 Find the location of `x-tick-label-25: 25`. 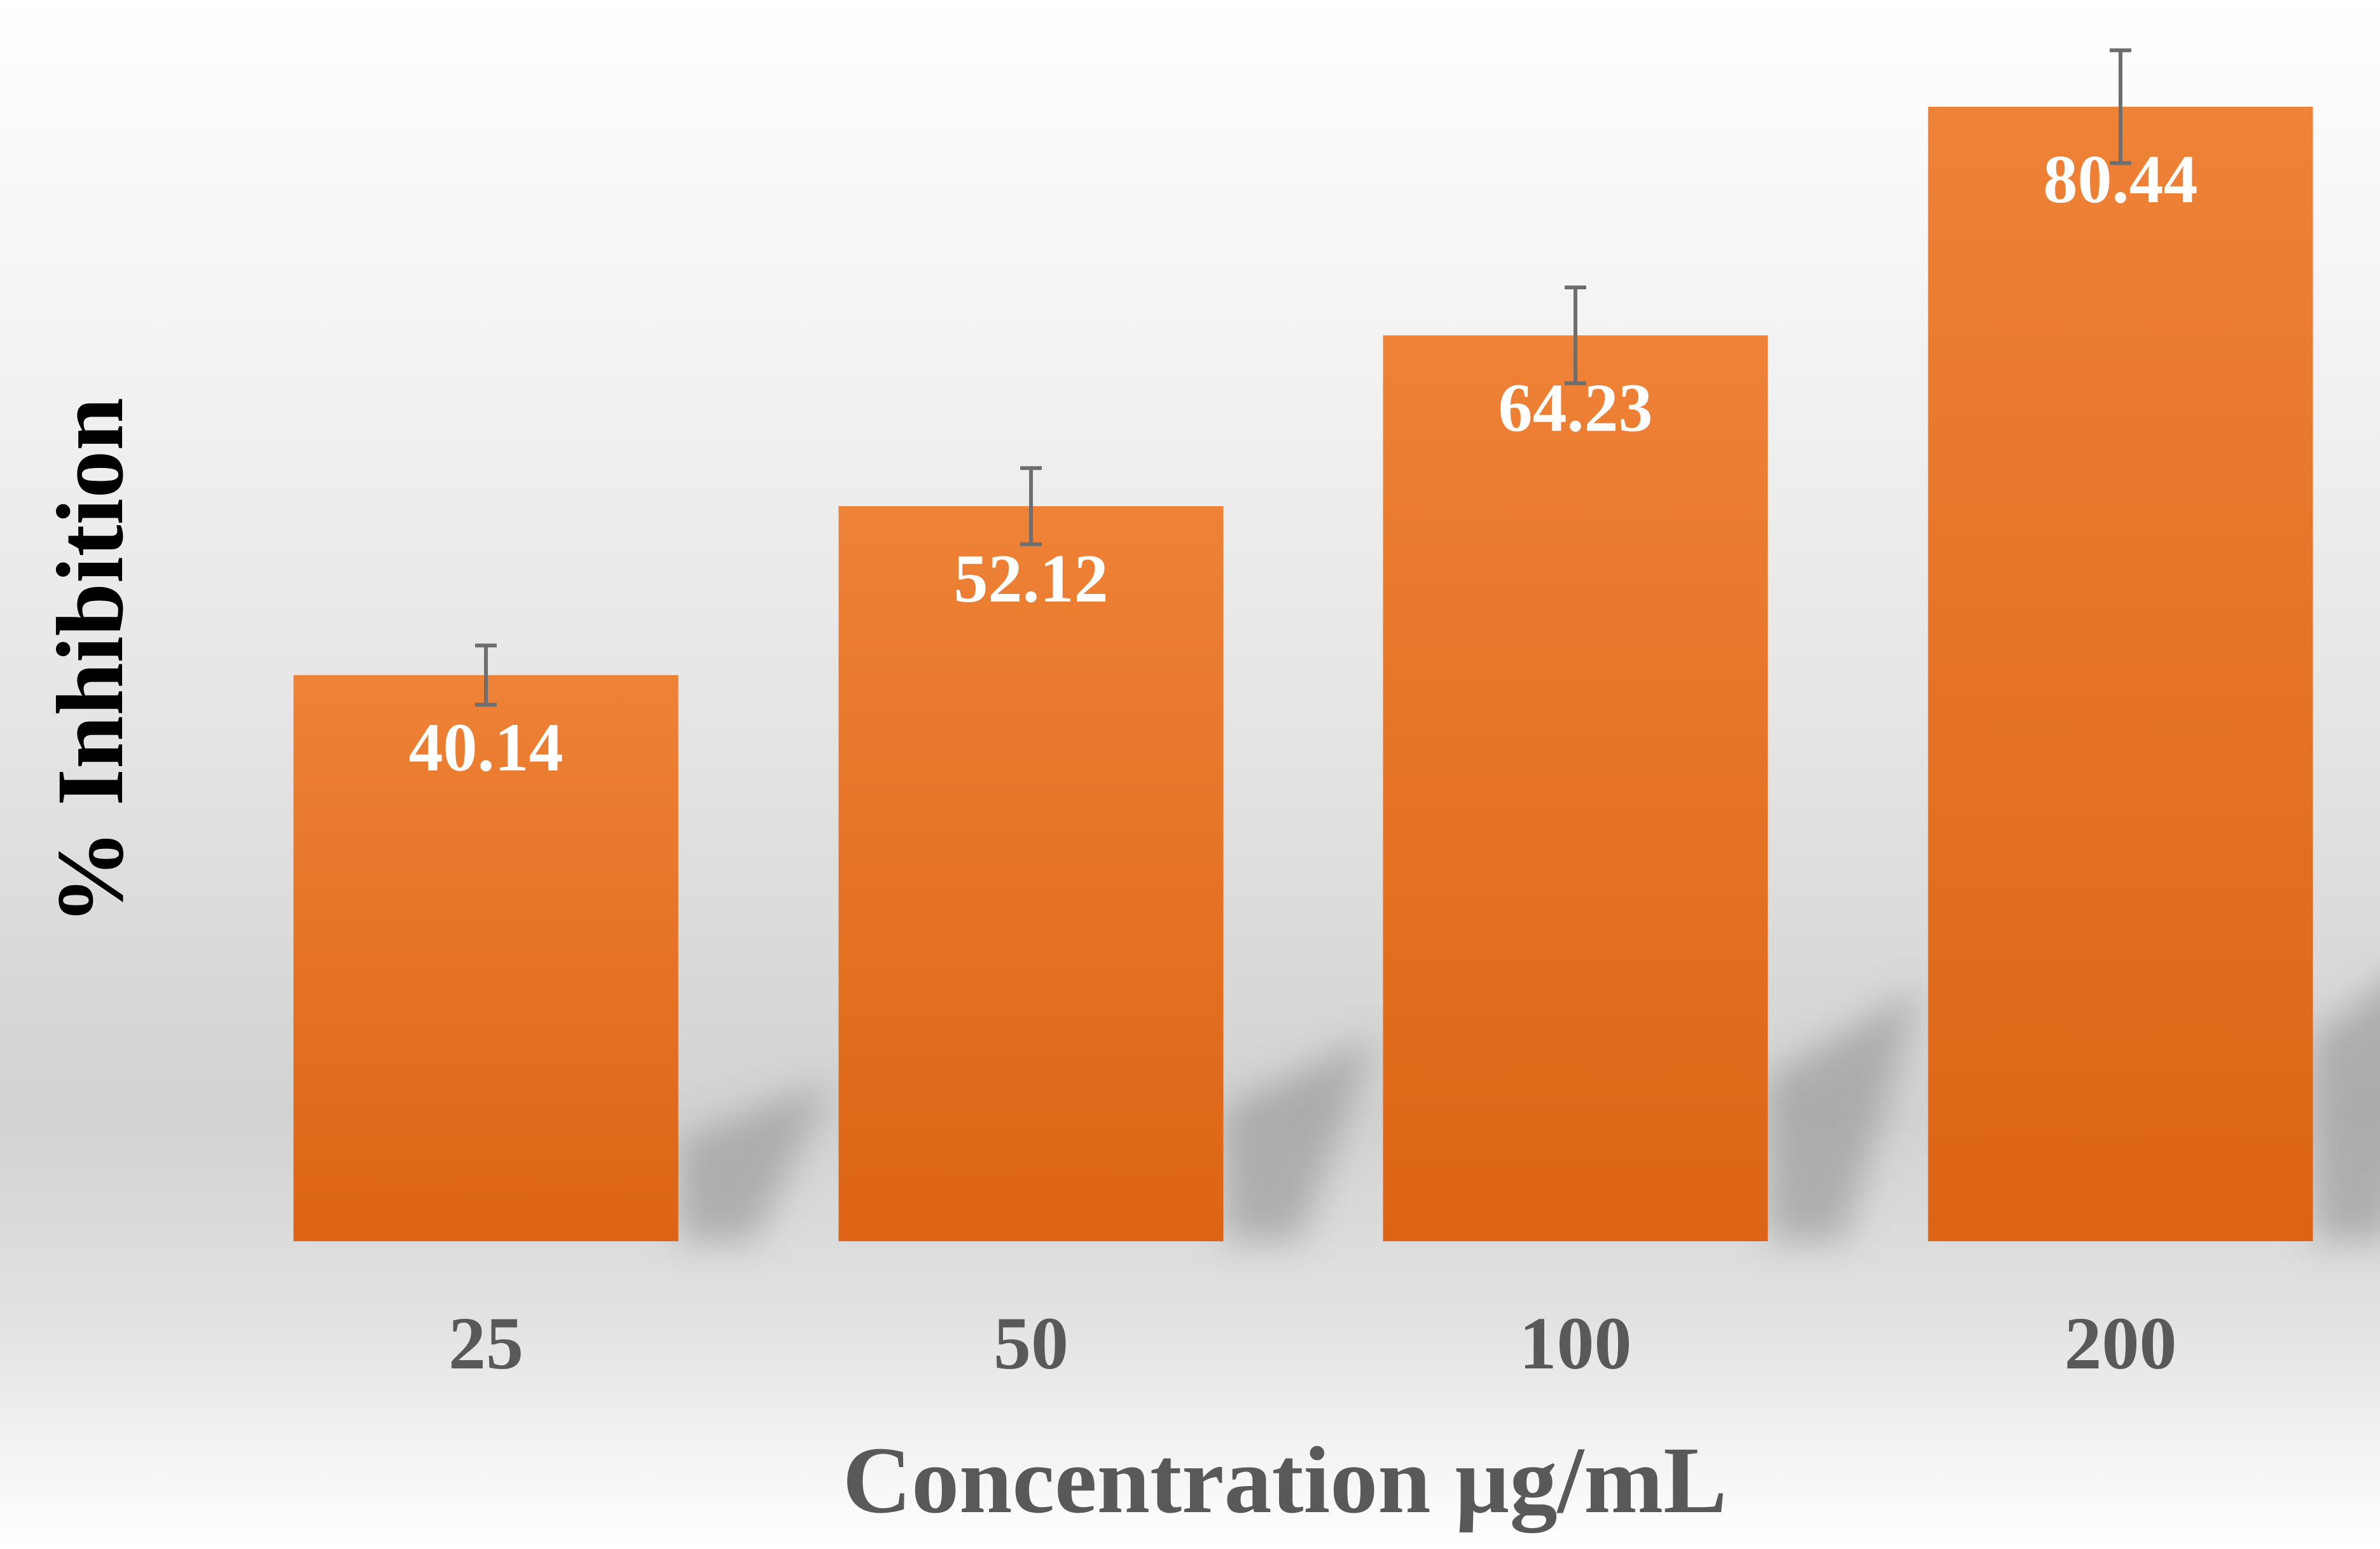

x-tick-label-25: 25 is located at coordinates (485, 1343).